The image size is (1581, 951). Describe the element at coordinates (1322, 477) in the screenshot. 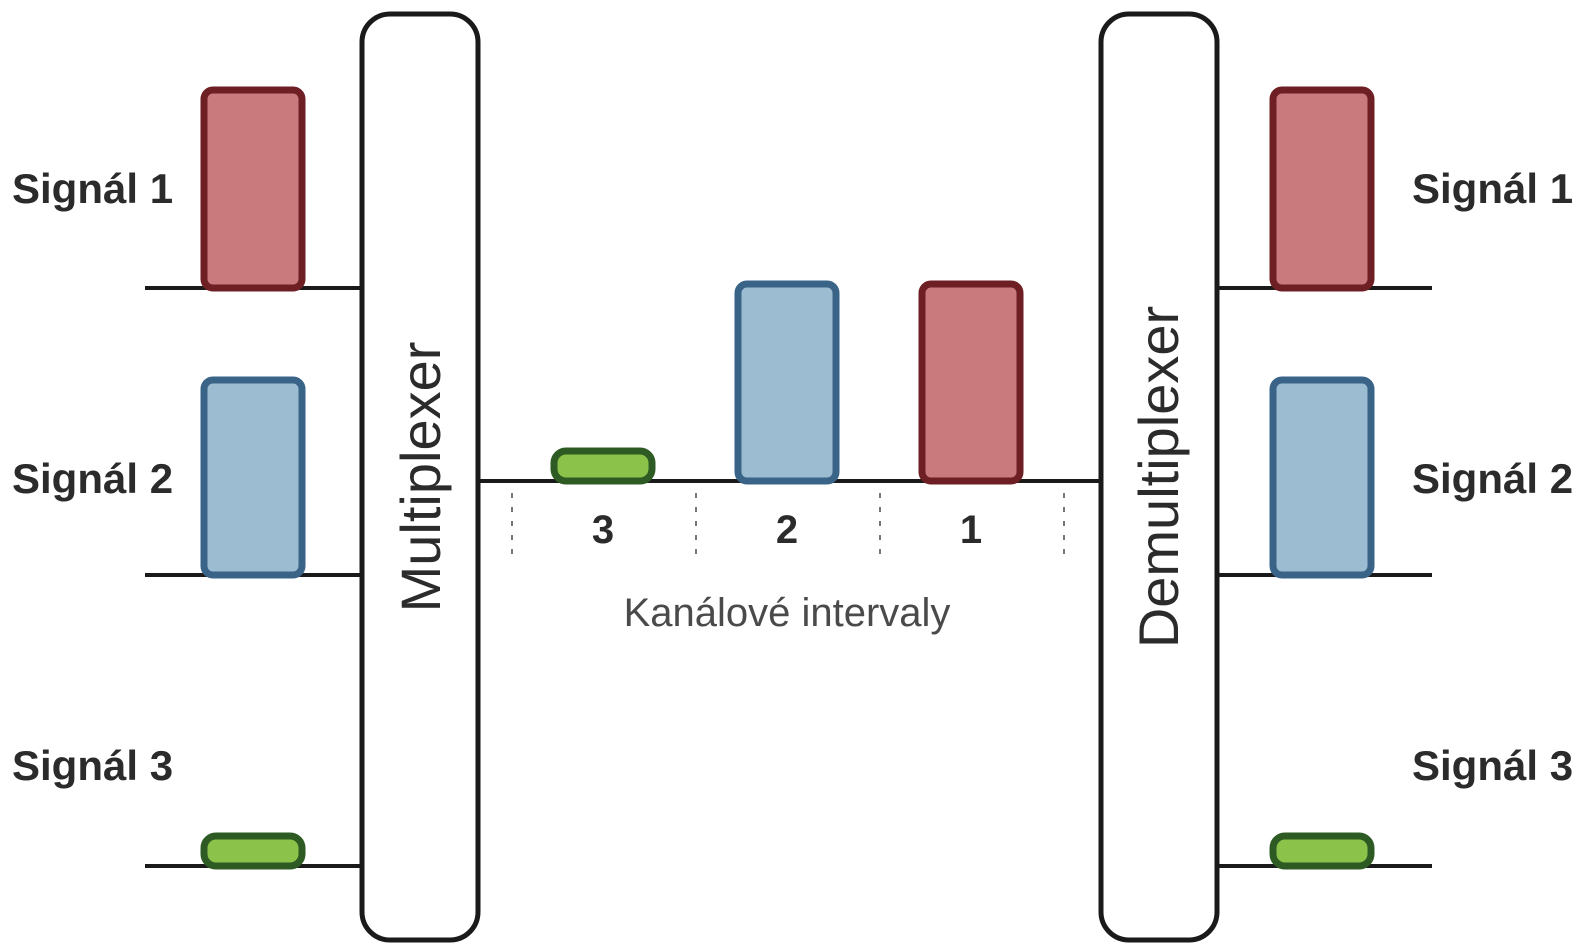

I see `output-signal-2-pulse` at that location.